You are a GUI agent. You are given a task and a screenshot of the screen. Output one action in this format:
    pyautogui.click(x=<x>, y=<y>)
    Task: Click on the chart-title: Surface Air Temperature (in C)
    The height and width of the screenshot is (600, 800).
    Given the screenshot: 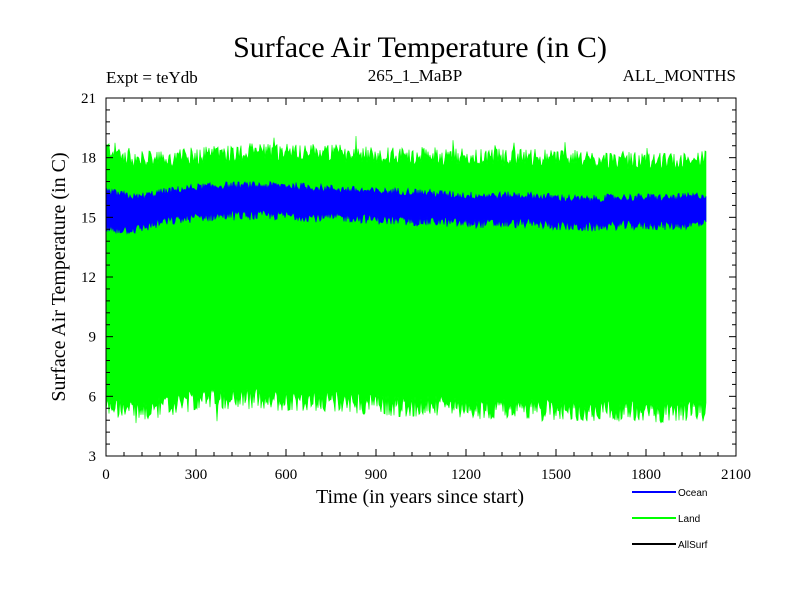 What is the action you would take?
    pyautogui.click(x=420, y=47)
    